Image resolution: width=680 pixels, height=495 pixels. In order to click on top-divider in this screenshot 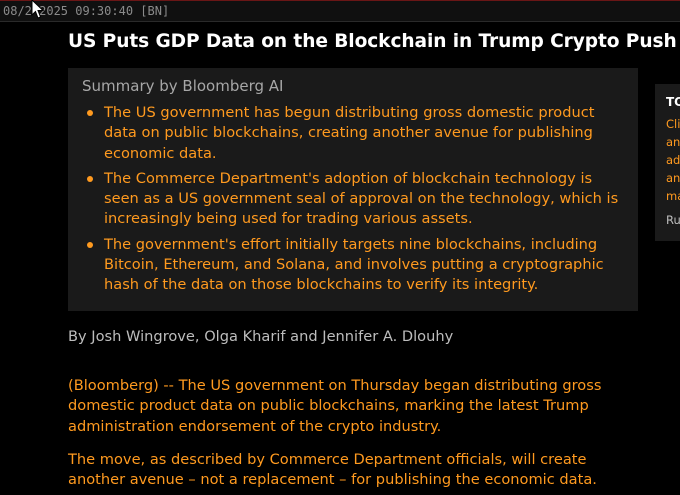, I will do `click(340, 0)`.